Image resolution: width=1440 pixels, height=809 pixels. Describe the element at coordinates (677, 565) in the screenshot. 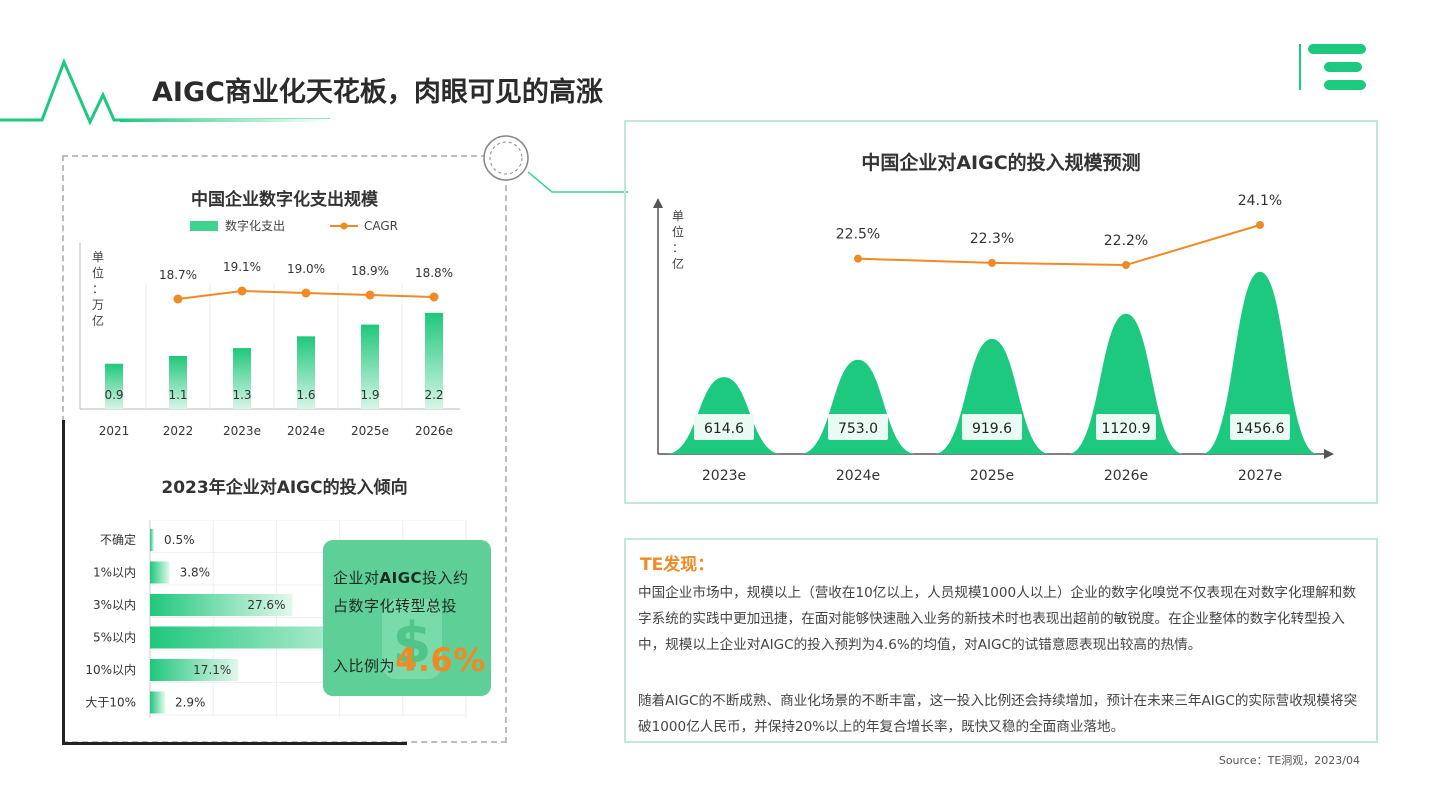

I see `findings-title: TE发现：` at that location.